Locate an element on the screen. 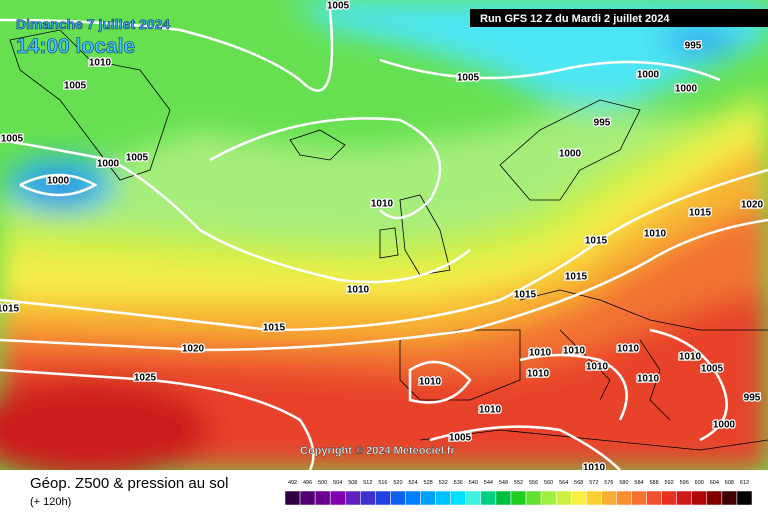 The image size is (768, 517). scale-label: 600 is located at coordinates (699, 483).